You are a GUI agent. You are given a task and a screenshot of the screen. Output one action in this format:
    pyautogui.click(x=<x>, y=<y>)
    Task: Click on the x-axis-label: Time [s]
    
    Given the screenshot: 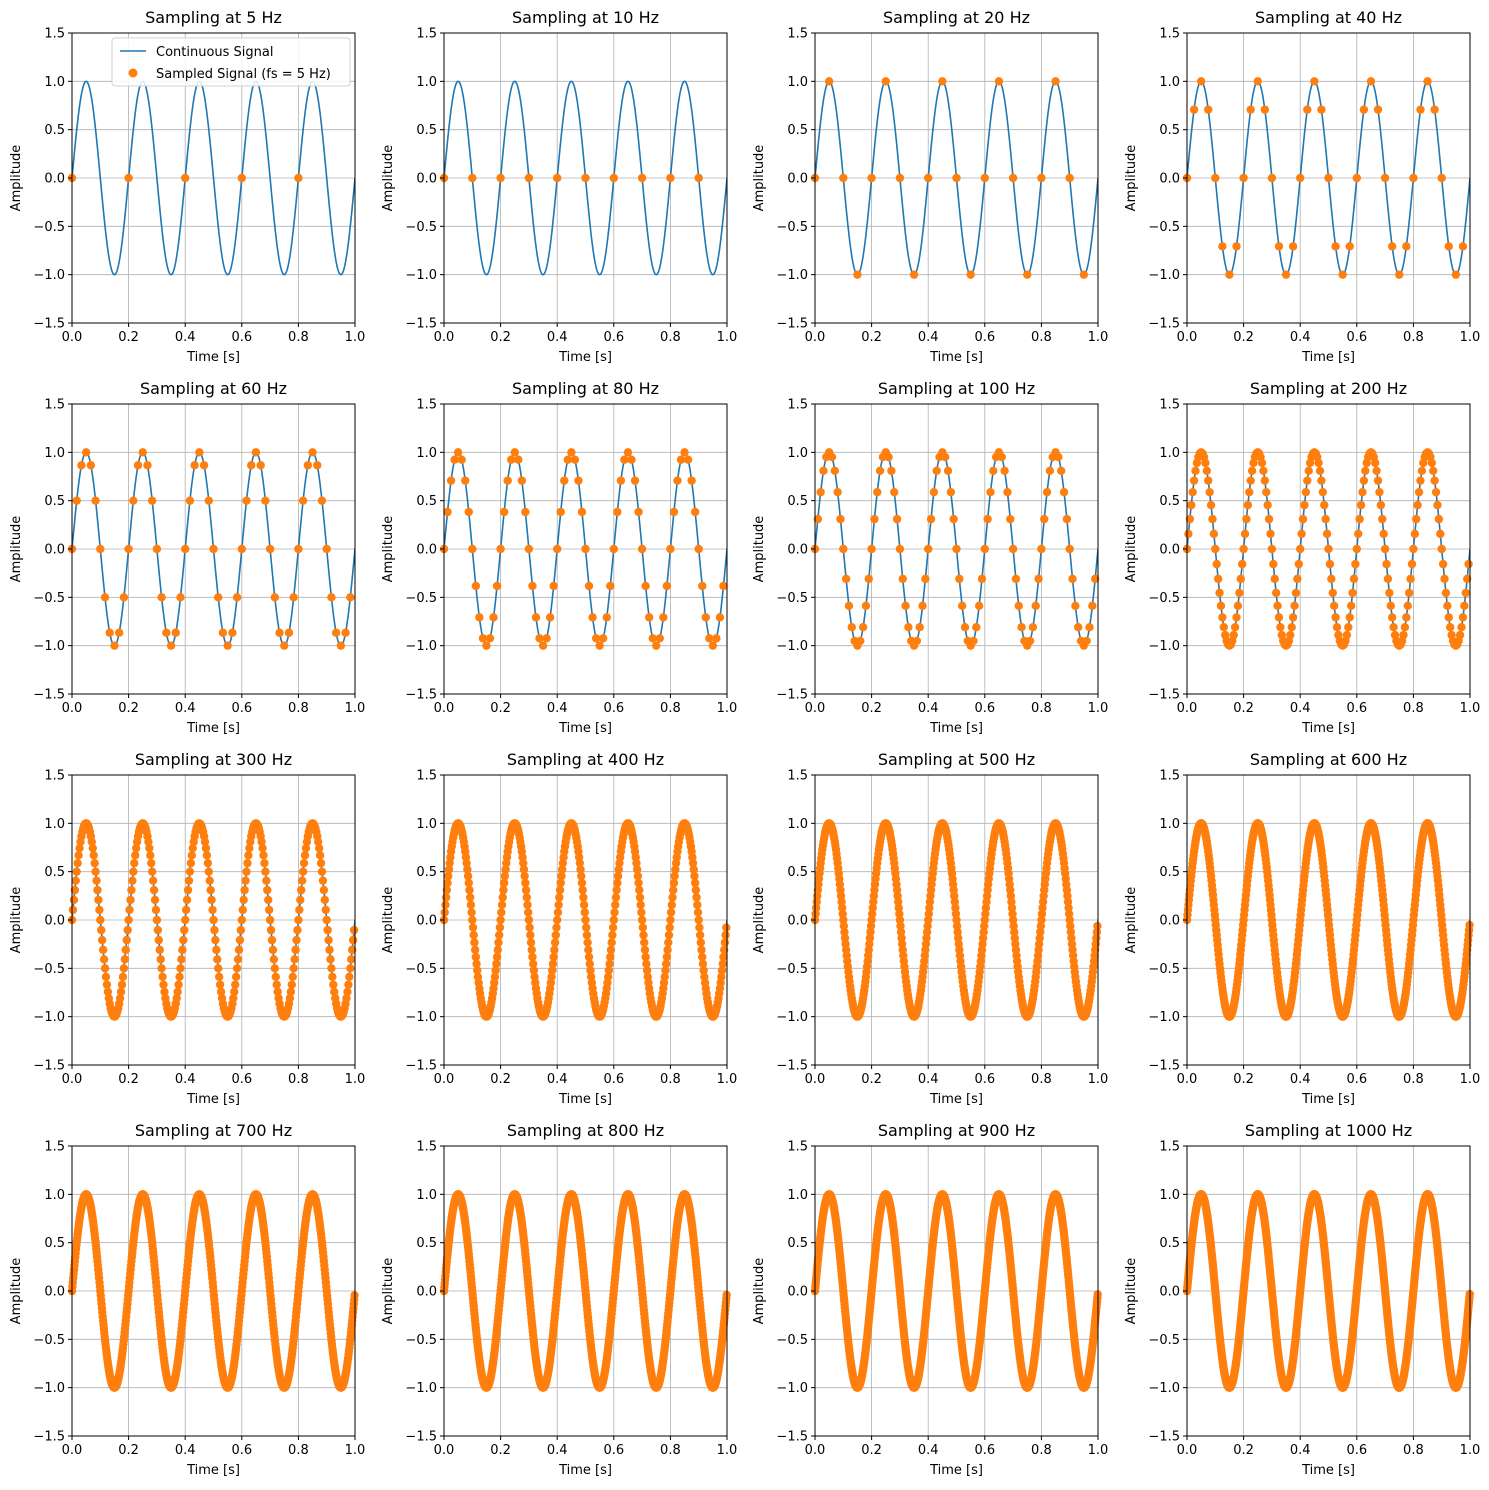 What is the action you would take?
    pyautogui.click(x=585, y=728)
    